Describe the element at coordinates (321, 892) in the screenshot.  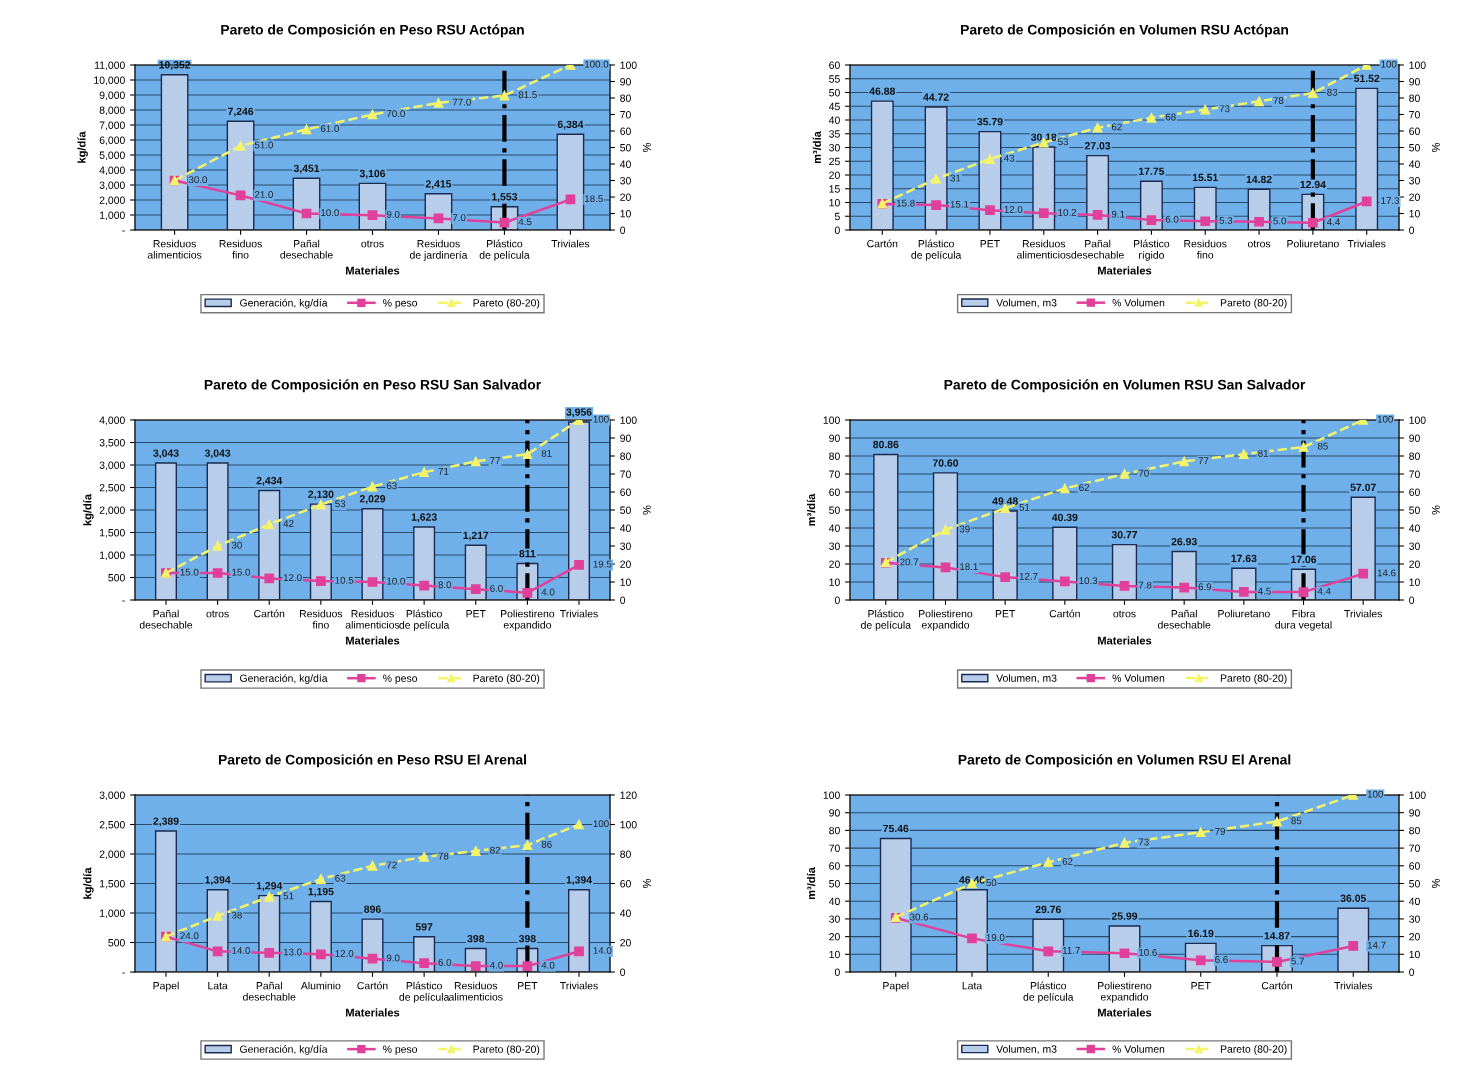
I see `data-label: 1,195` at that location.